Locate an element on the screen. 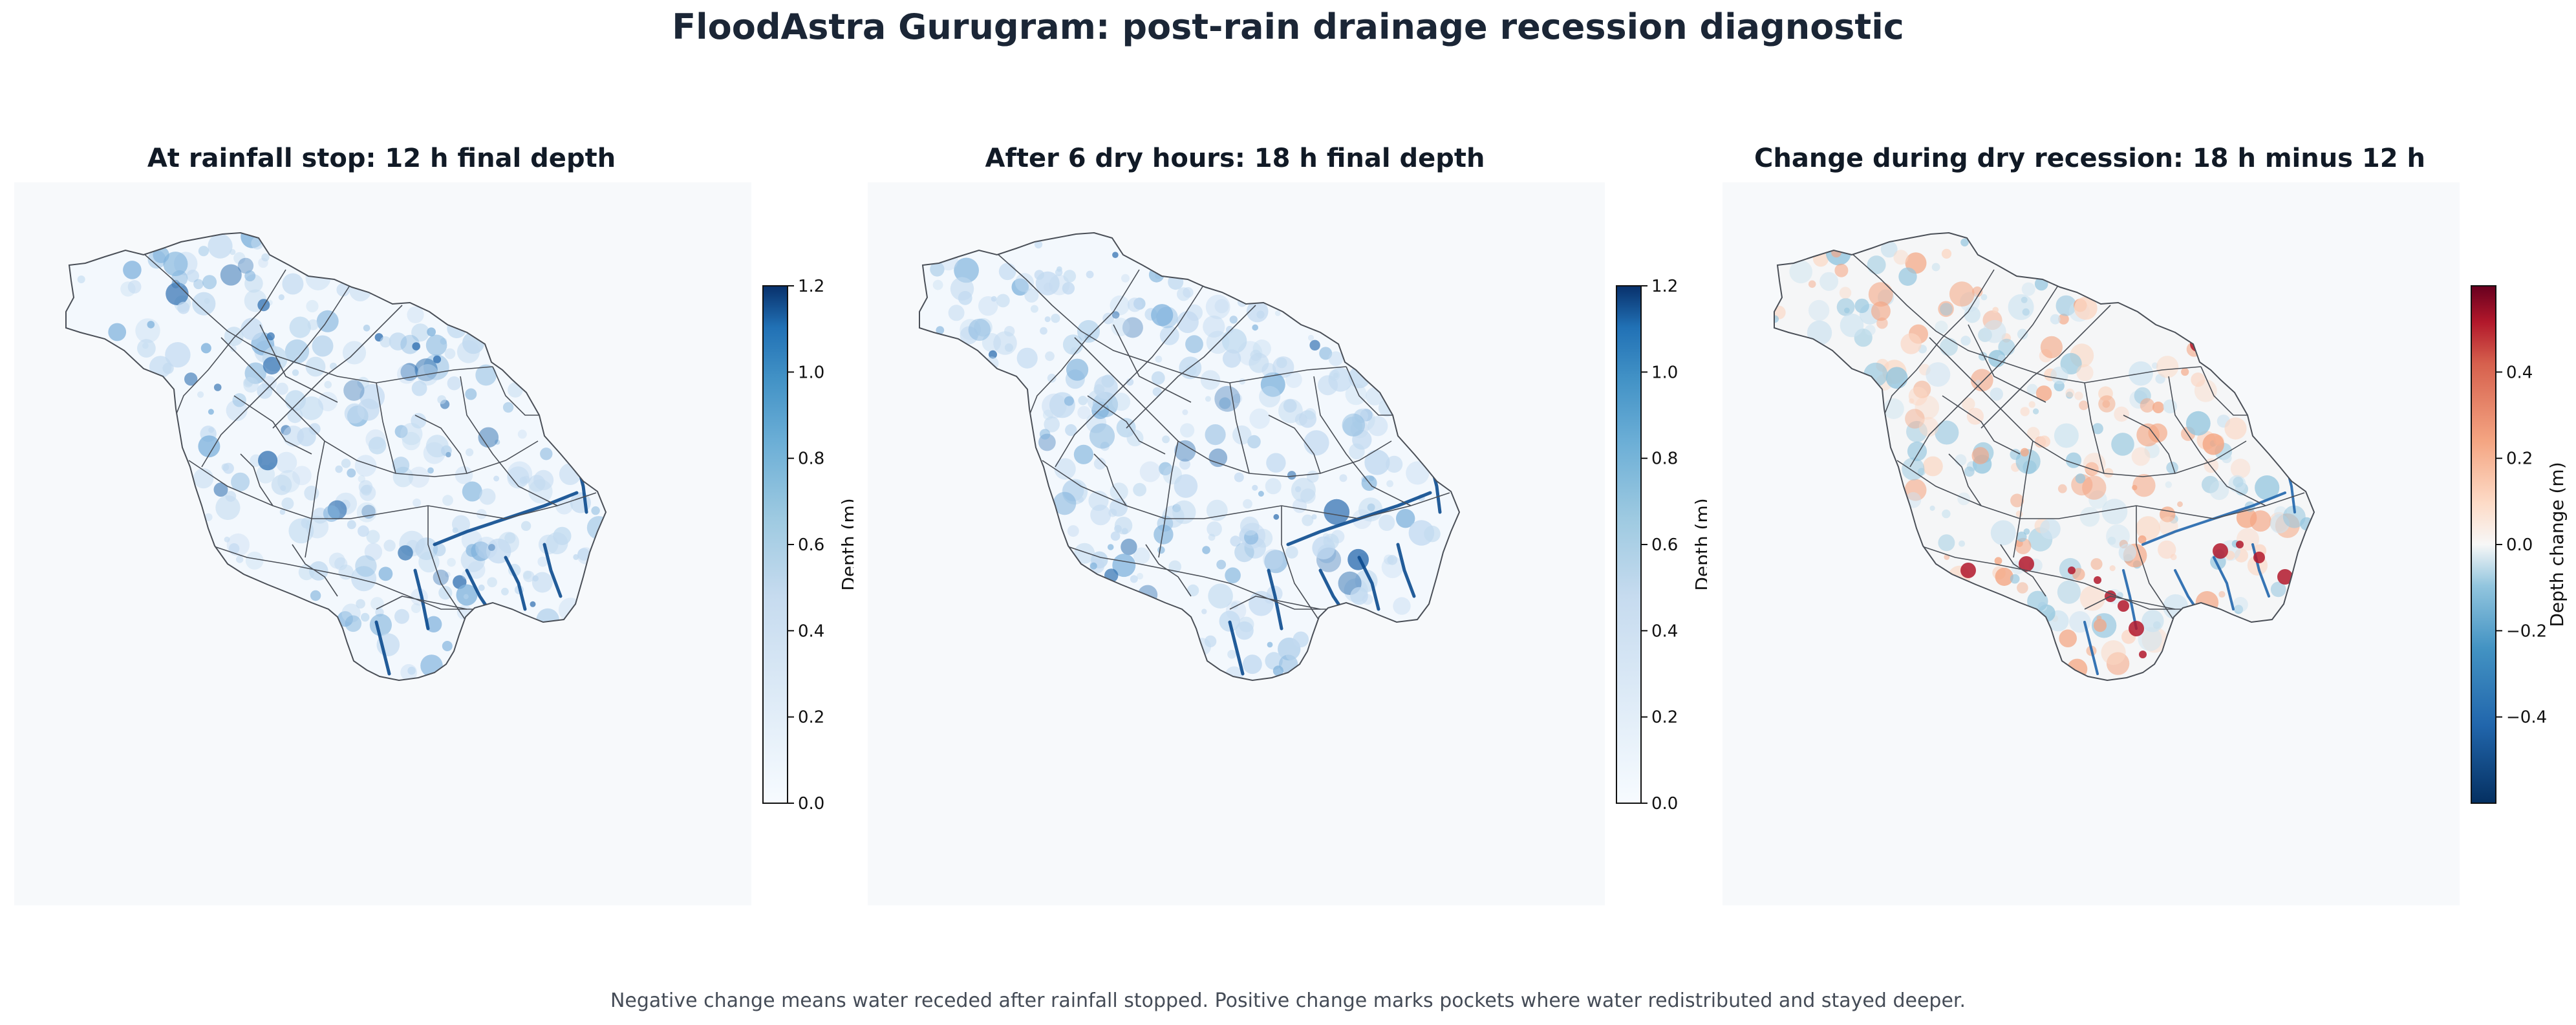 This screenshot has width=2576, height=1025. colorbar-gradient is located at coordinates (775, 544).